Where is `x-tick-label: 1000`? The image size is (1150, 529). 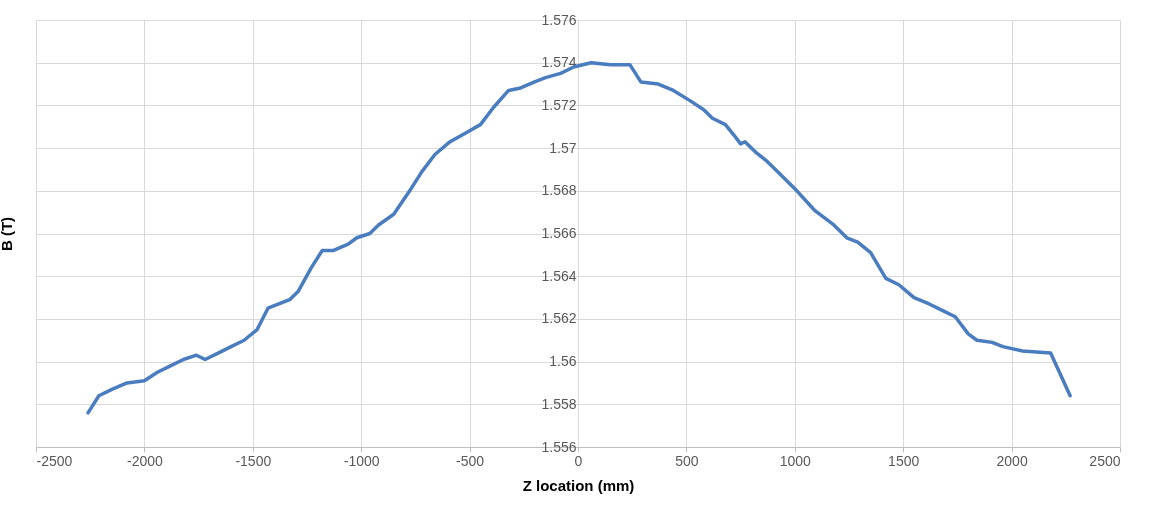 x-tick-label: 1000 is located at coordinates (795, 460).